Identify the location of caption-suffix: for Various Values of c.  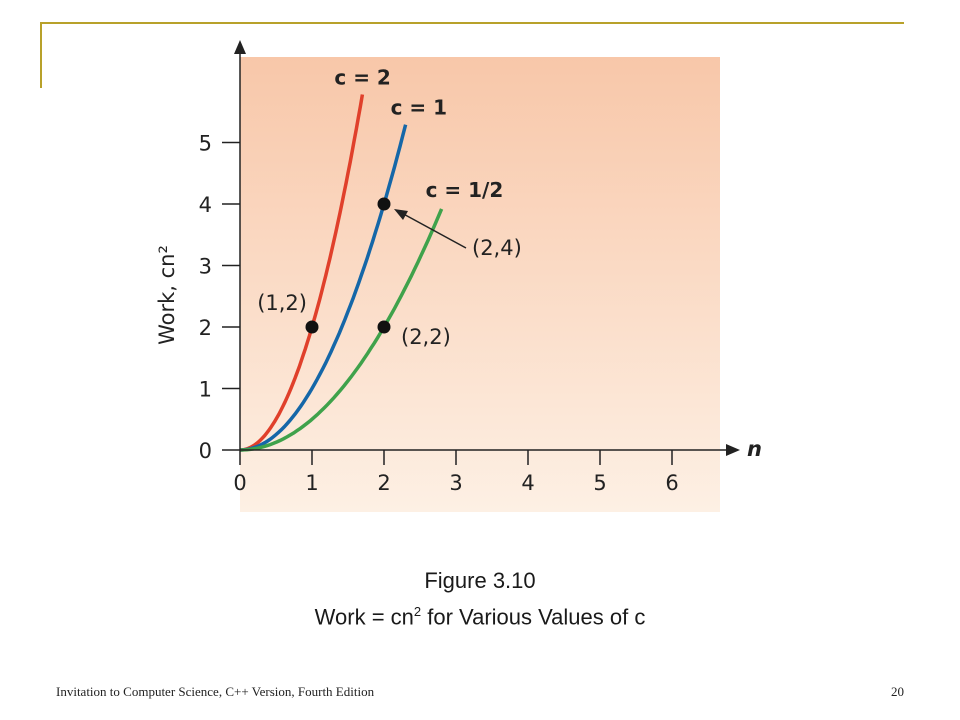
(533, 617).